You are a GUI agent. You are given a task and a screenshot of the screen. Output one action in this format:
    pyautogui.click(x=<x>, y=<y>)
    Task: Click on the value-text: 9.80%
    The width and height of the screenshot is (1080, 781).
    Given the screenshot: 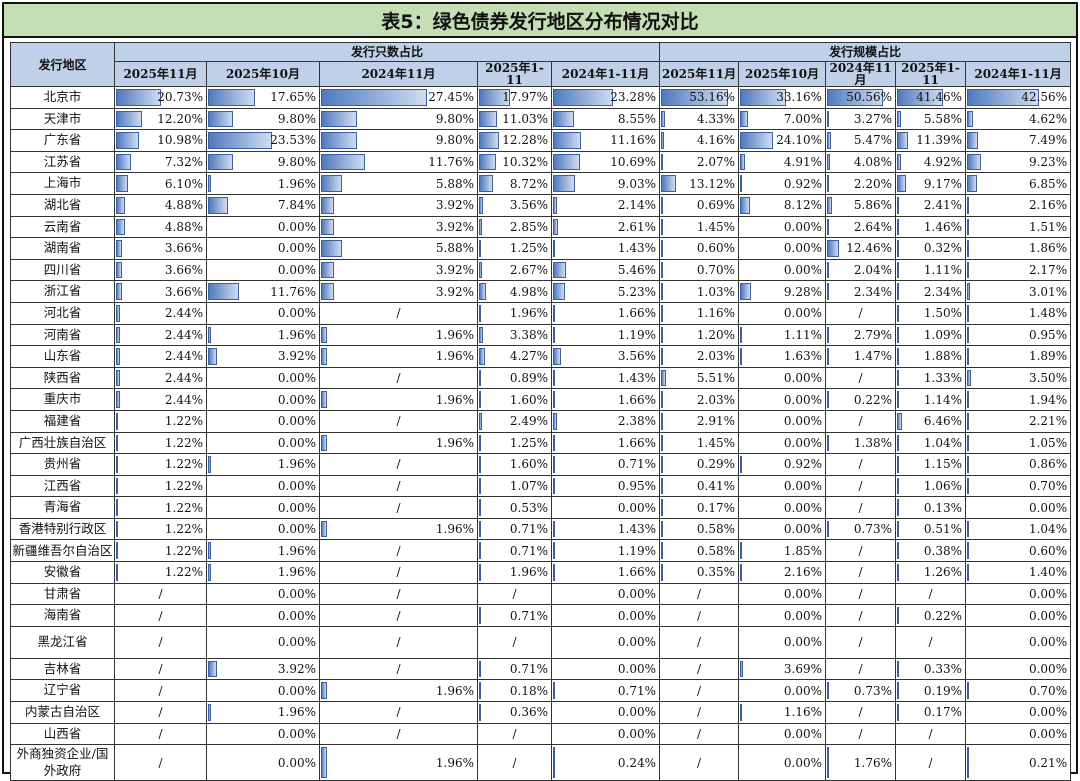 What is the action you would take?
    pyautogui.click(x=296, y=118)
    